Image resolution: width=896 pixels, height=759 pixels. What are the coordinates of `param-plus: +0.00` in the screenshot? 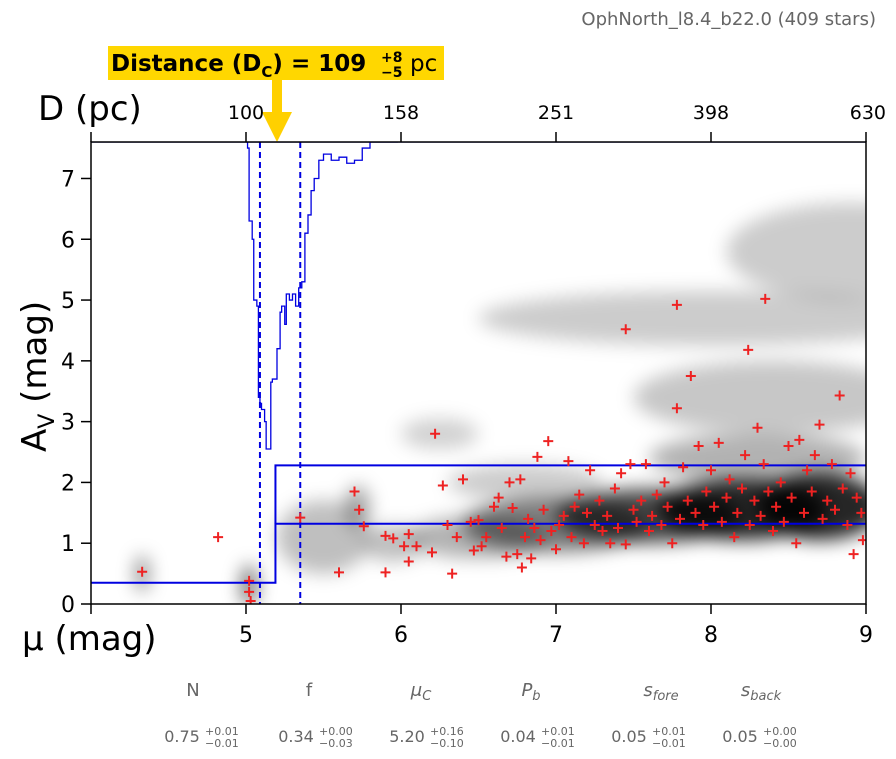 It's located at (780, 731).